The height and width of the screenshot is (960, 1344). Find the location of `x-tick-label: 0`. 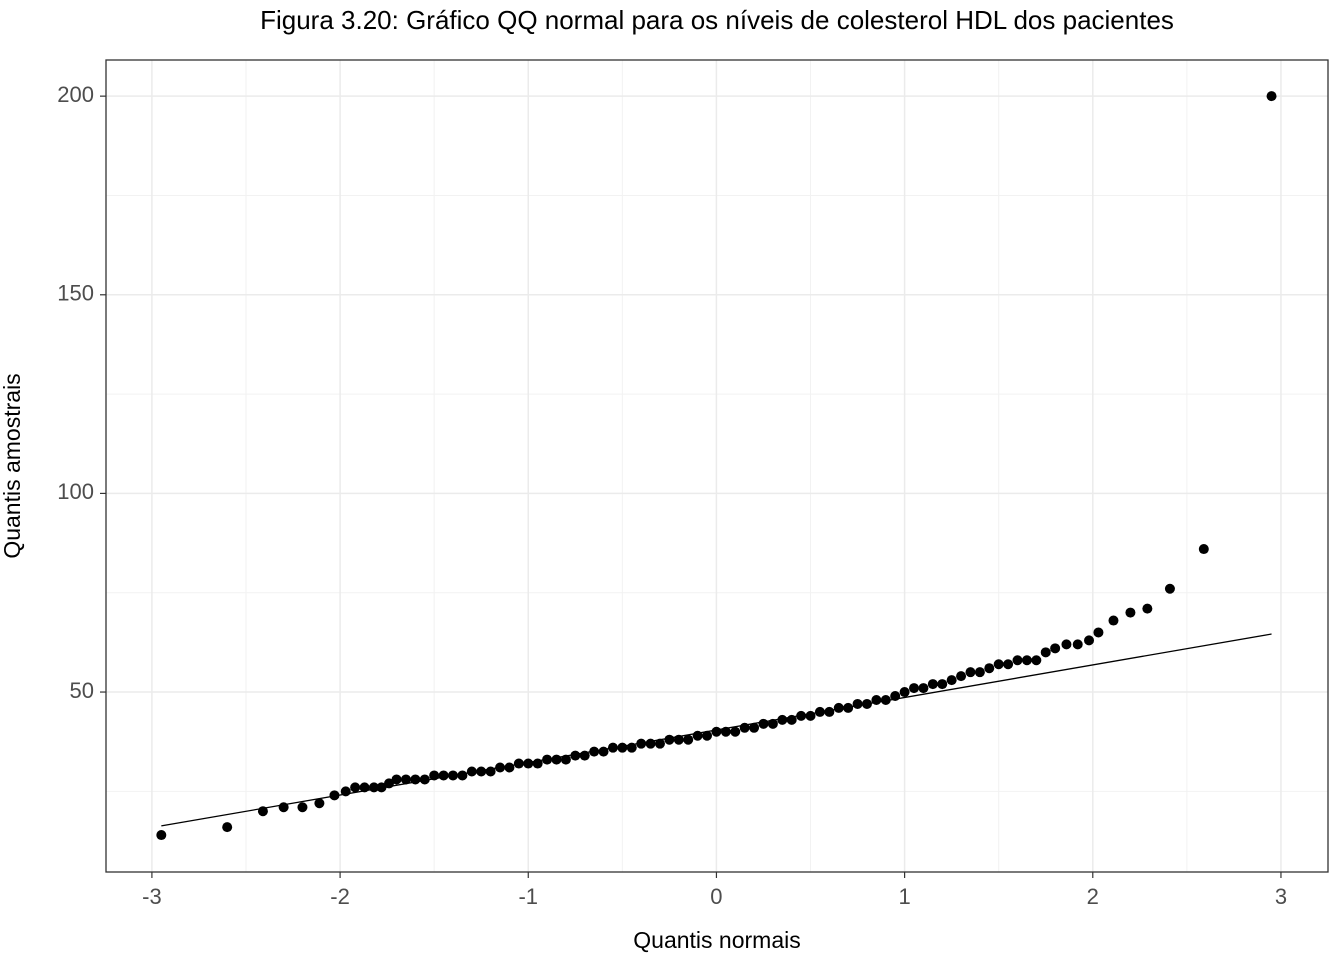

x-tick-label: 0 is located at coordinates (716, 896).